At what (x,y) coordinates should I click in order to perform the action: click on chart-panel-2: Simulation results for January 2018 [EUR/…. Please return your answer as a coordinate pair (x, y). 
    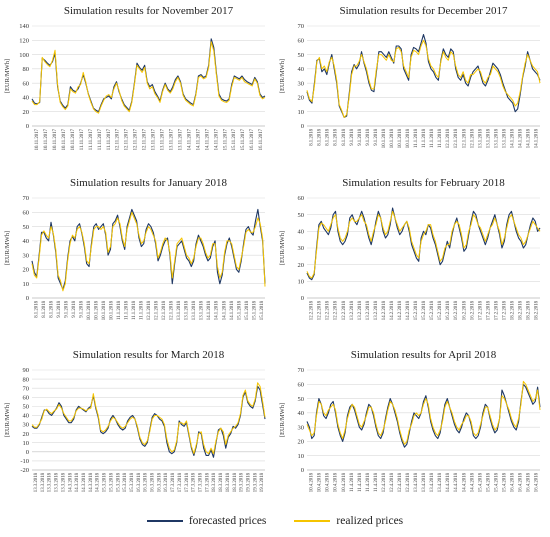
    Looking at the image, I should click on (135, 248).